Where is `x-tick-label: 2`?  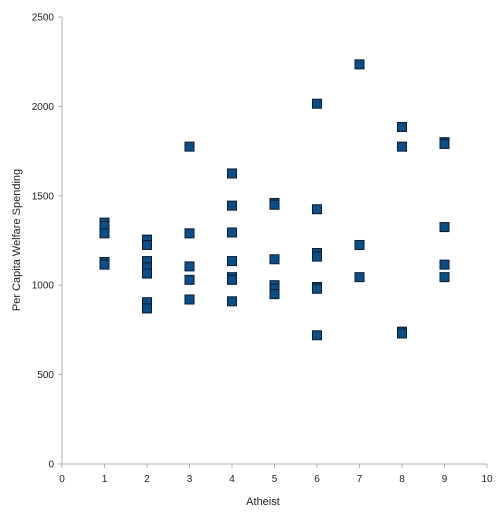 x-tick-label: 2 is located at coordinates (147, 479).